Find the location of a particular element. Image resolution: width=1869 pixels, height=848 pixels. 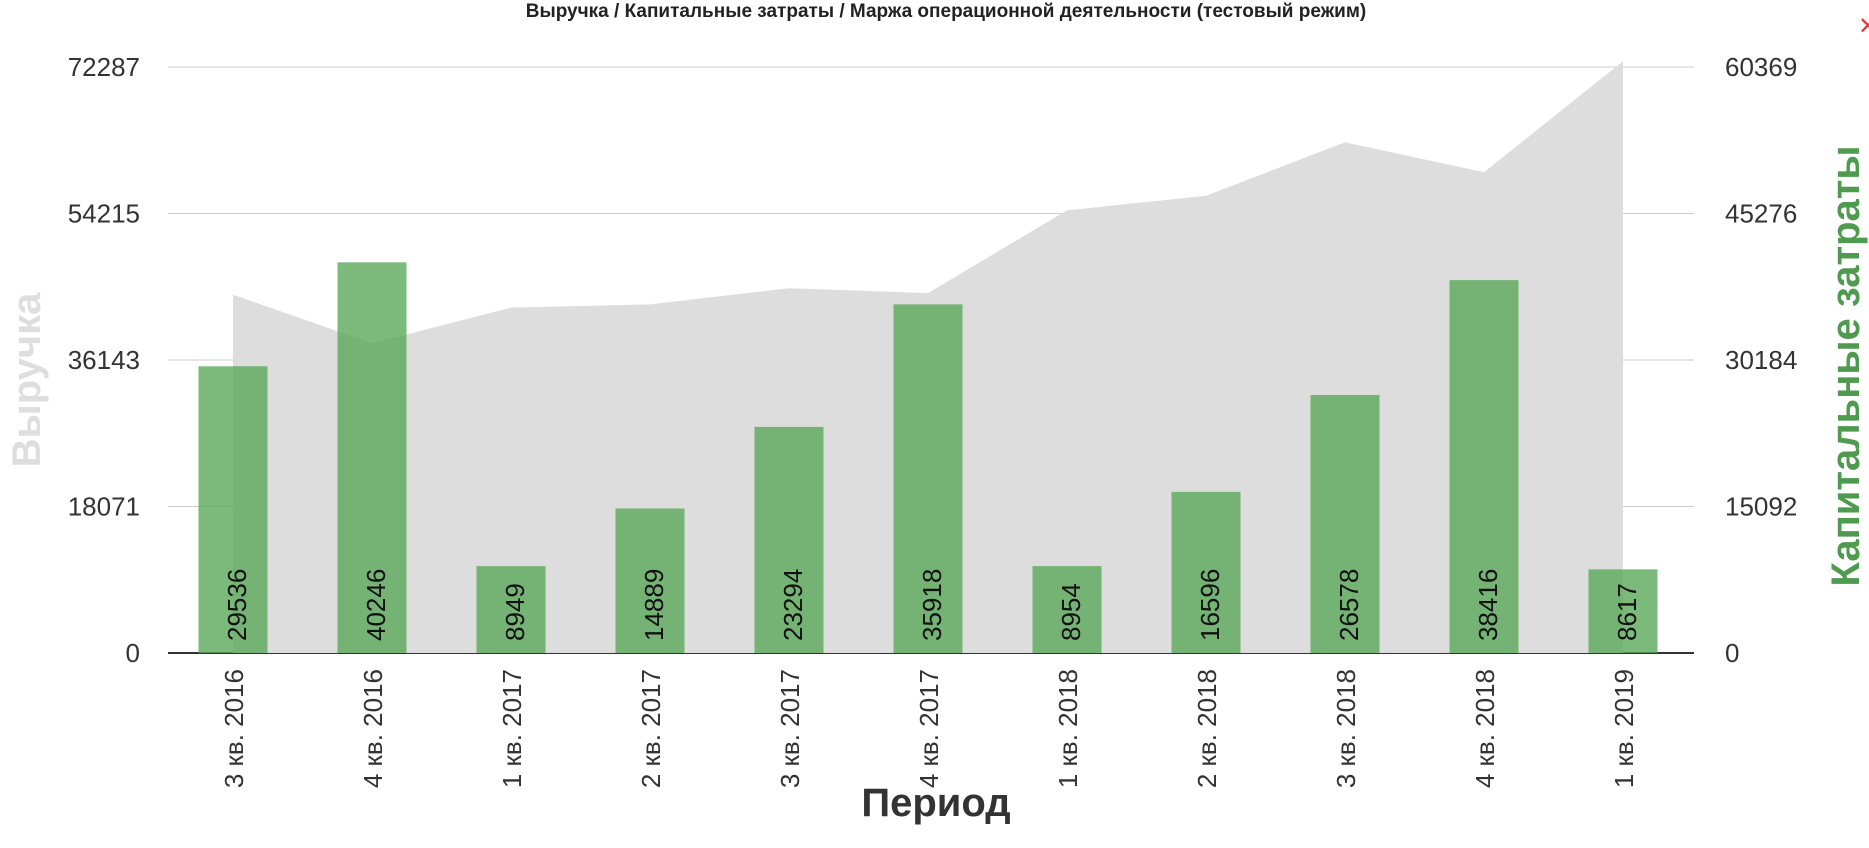

bar-label: 29536 is located at coordinates (237, 605).